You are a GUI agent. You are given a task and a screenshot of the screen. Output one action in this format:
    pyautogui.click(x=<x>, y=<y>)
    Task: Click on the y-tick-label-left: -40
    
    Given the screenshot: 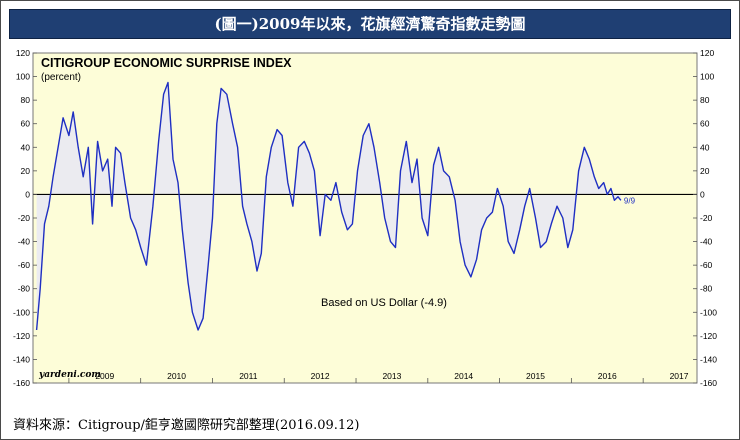 What is the action you would take?
    pyautogui.click(x=24, y=242)
    